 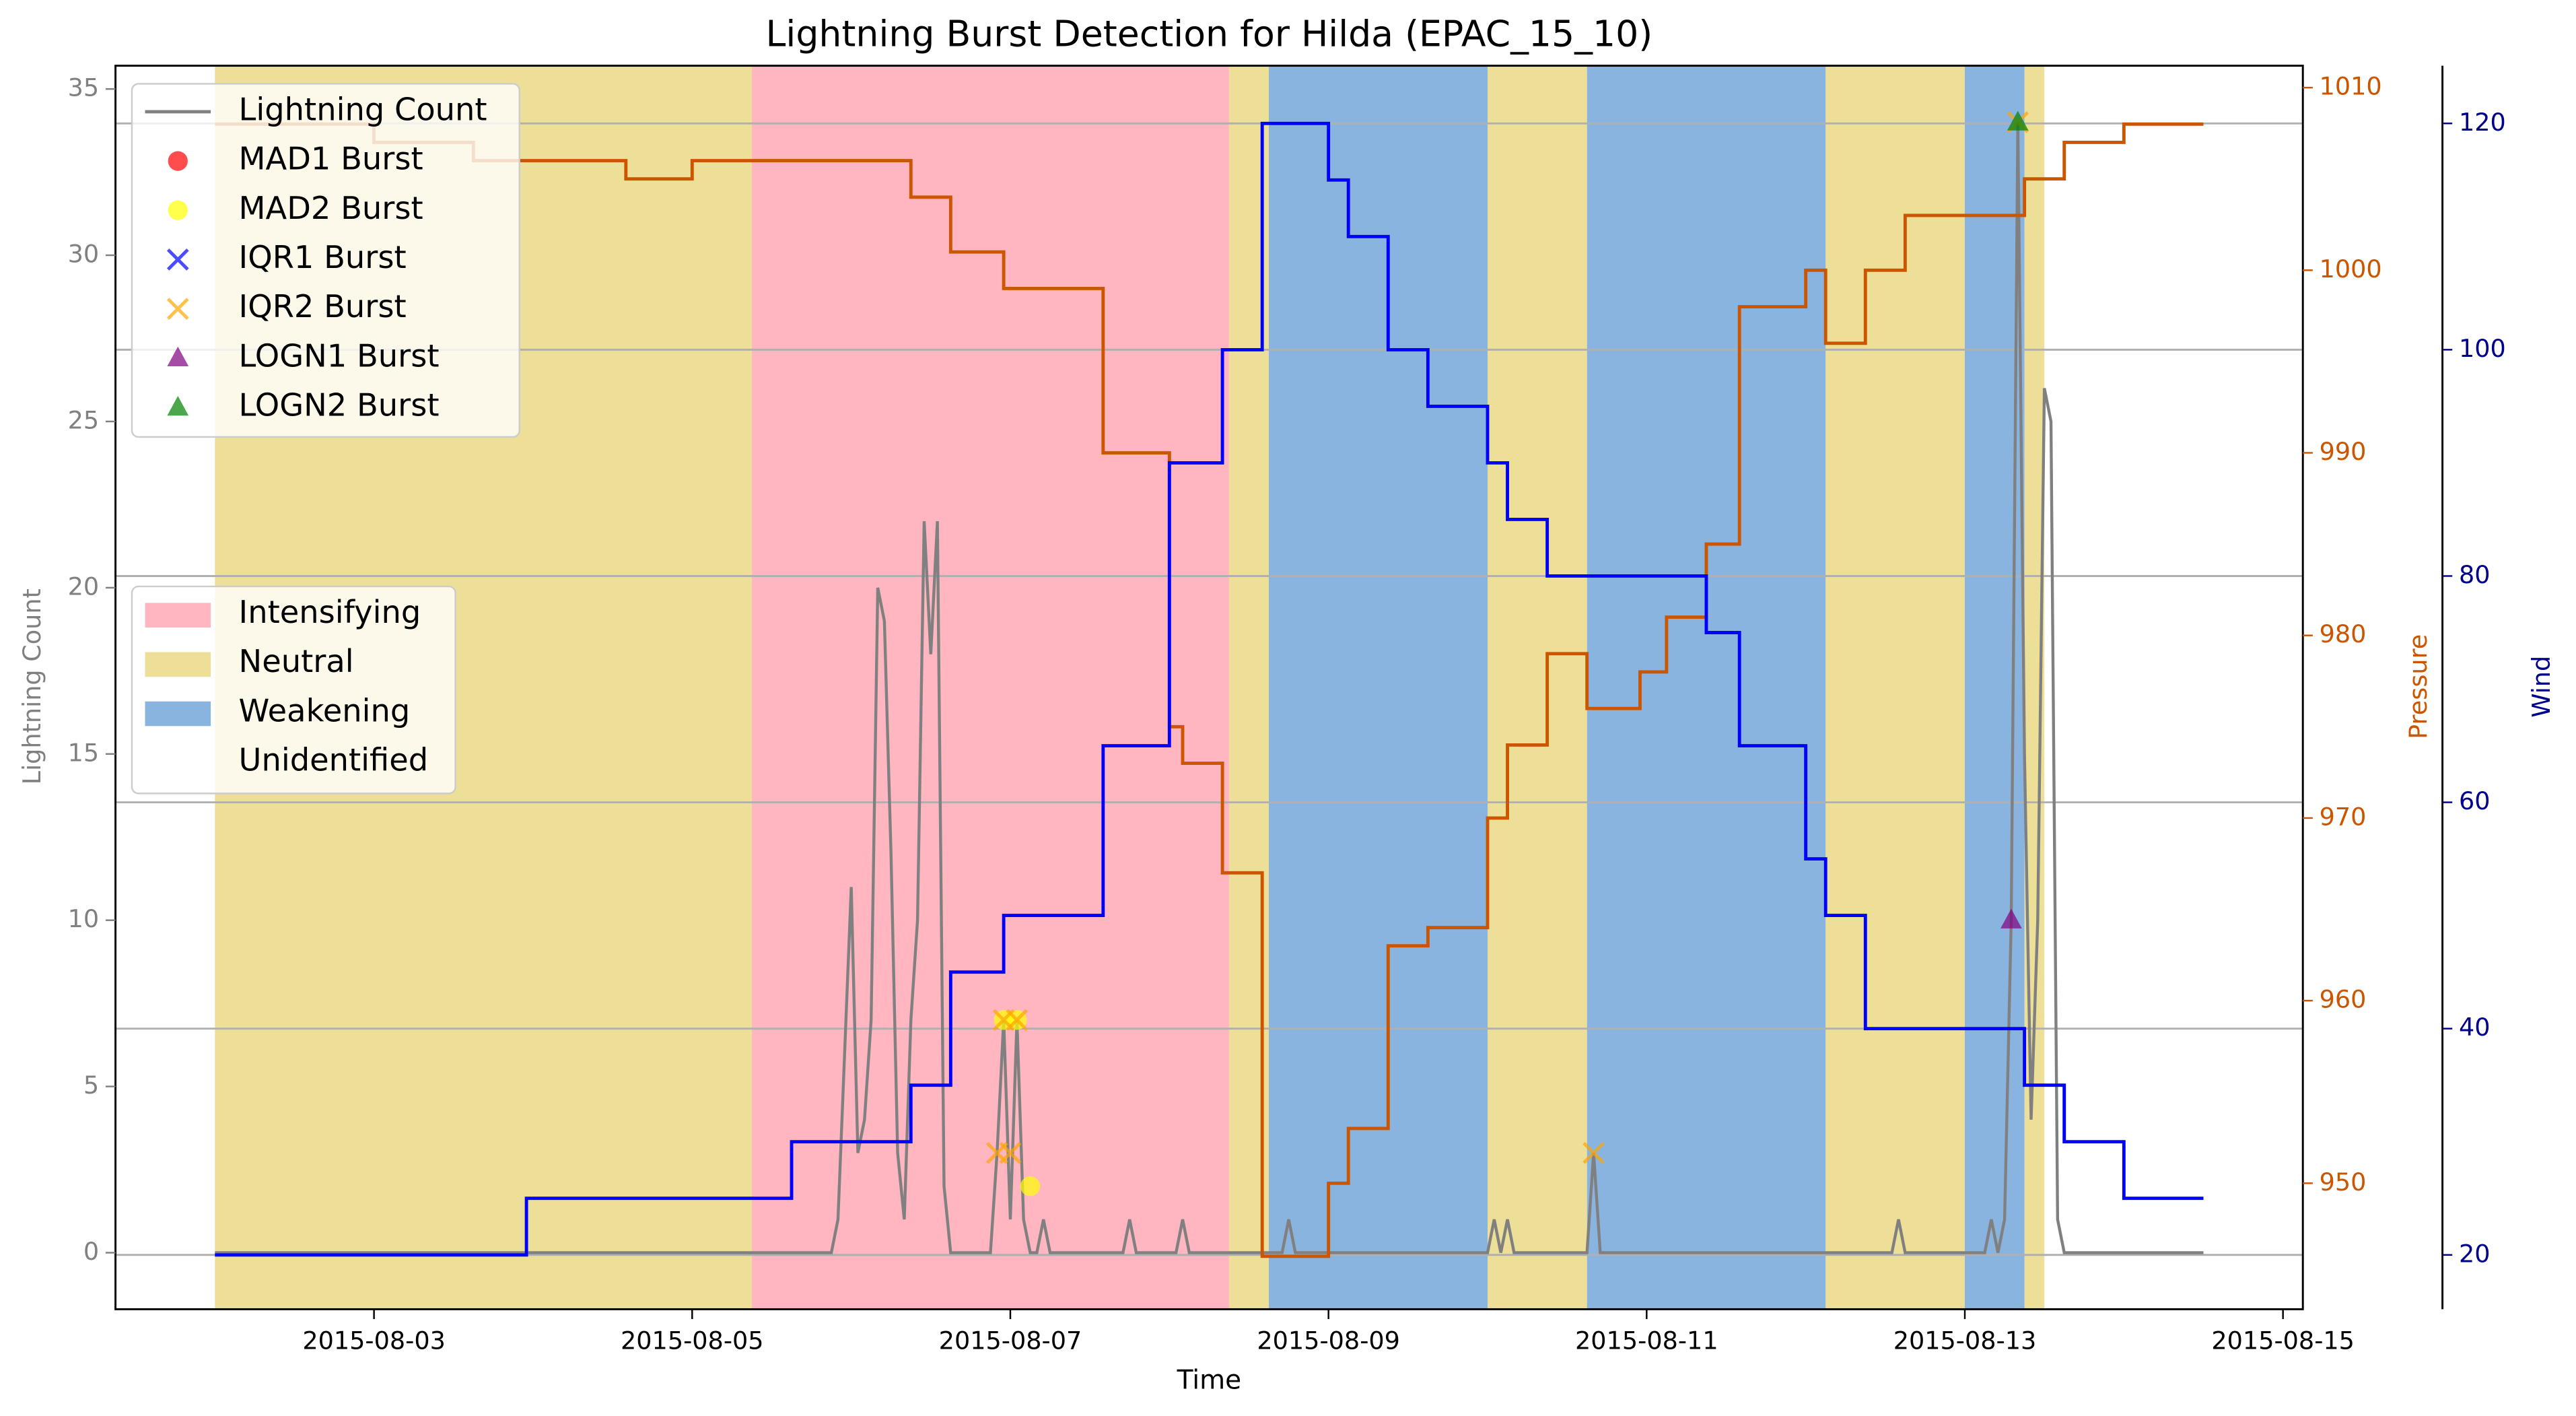 What do you see at coordinates (325, 710) in the screenshot?
I see `legend-label: Weakening` at bounding box center [325, 710].